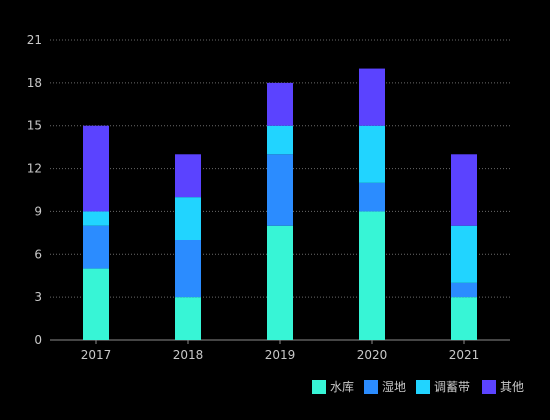 The width and height of the screenshot is (550, 420). I want to click on legend: 水库 湿地 调蓄带 其他, so click(418, 386).